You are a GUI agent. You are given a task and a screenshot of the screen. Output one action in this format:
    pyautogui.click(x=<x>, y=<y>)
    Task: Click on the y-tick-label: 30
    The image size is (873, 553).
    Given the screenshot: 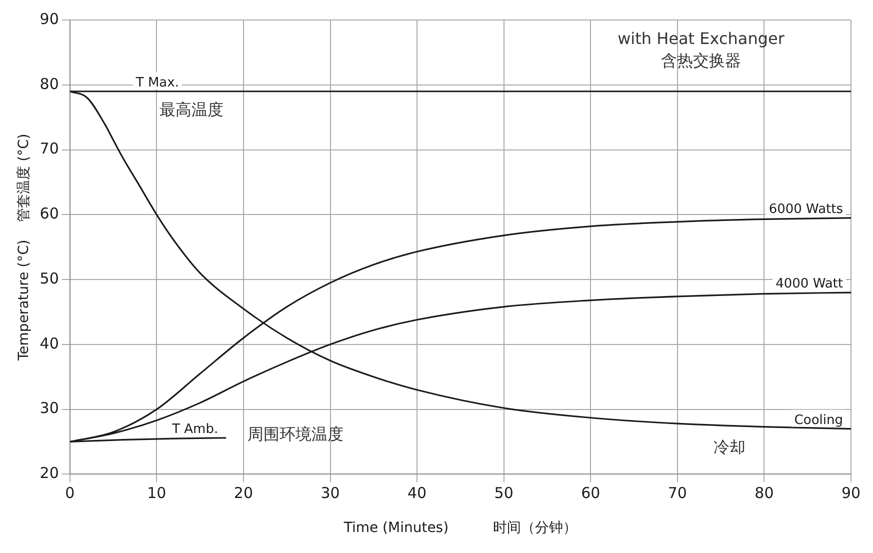 What is the action you would take?
    pyautogui.click(x=49, y=408)
    